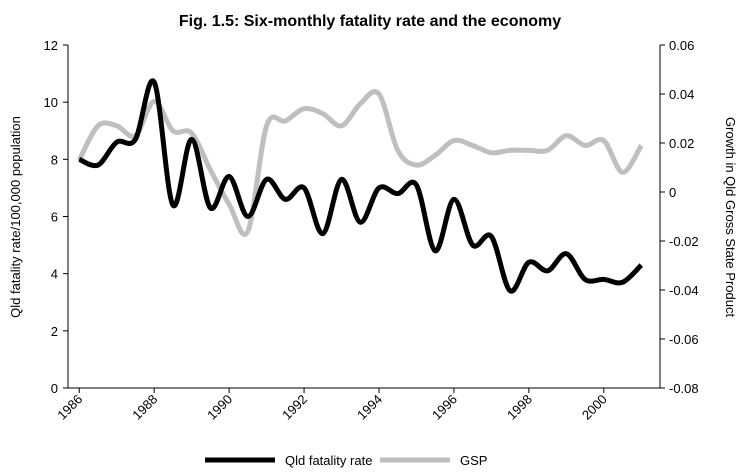 Image resolution: width=740 pixels, height=473 pixels. I want to click on x-tick-label: 1996, so click(444, 407).